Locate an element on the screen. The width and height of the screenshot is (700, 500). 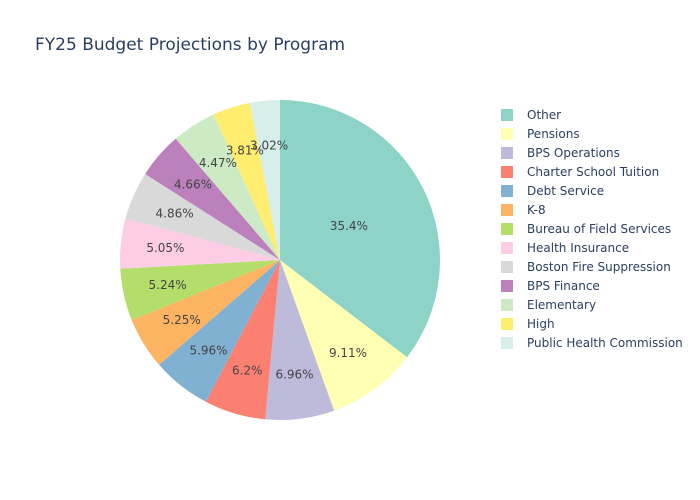
legend-item-charter-school-tuition: Charter School Tuition is located at coordinates (580, 172).